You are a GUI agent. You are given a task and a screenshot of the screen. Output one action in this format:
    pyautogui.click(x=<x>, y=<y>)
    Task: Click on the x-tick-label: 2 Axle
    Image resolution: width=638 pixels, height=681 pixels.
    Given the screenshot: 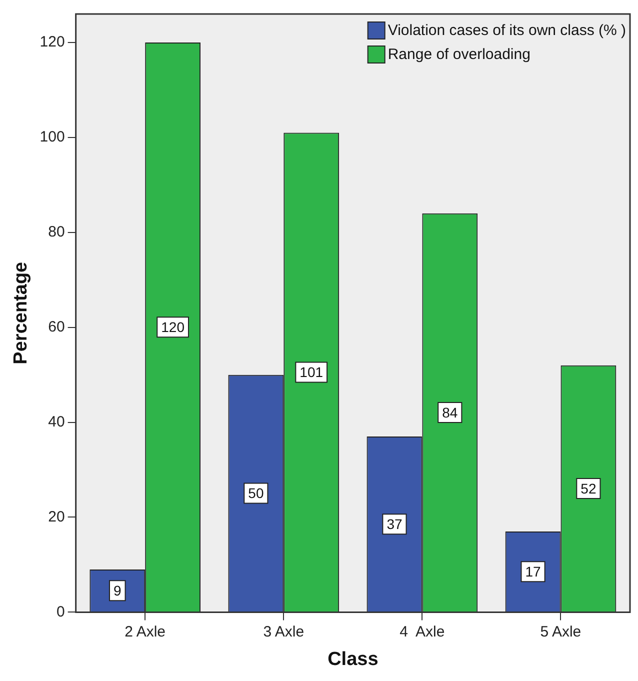 What is the action you would take?
    pyautogui.click(x=145, y=631)
    